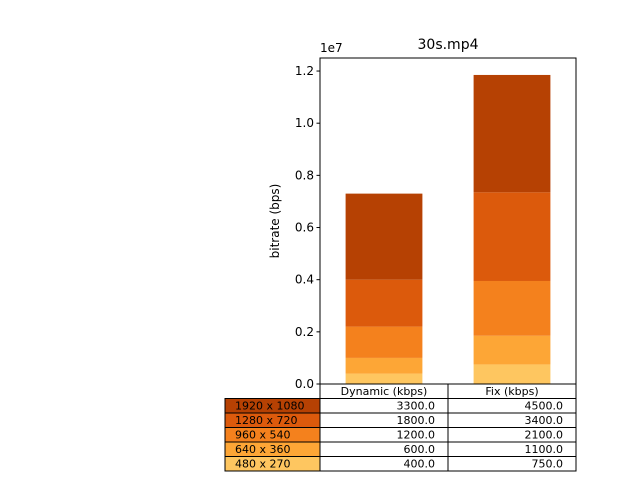 Image resolution: width=640 pixels, height=480 pixels. I want to click on table-row-label: 640 x 360, so click(263, 449).